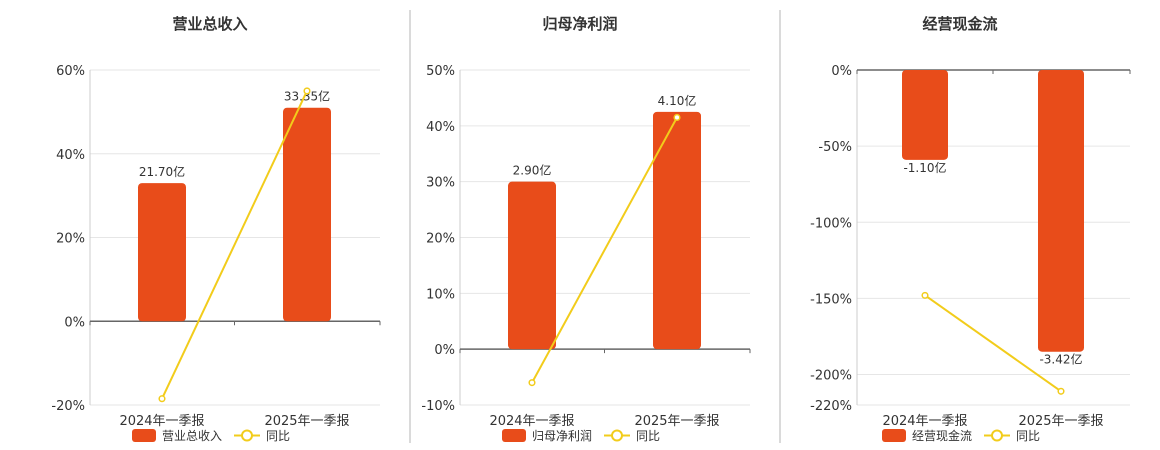  Describe the element at coordinates (942, 435) in the screenshot. I see `legend-label-bar: 经营现金流` at that location.